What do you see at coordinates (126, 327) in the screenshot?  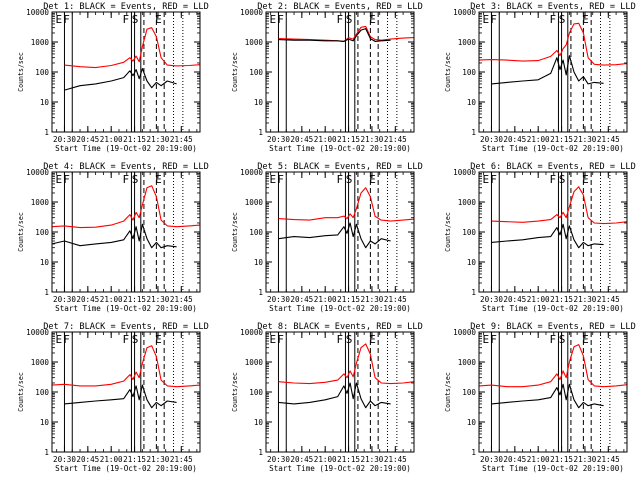 I see `panel-title: Det 7: BLACK = Events, RED = LLD` at bounding box center [126, 327].